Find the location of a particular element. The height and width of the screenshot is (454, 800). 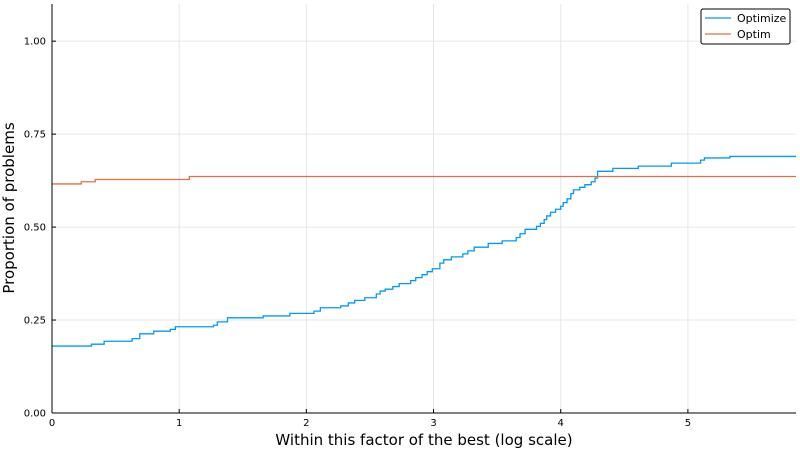

y-tick-label: 0.50 is located at coordinates (35, 228).